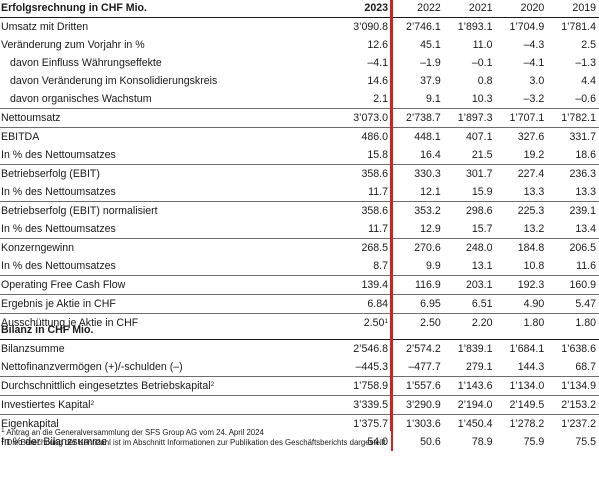 Image resolution: width=599 pixels, height=479 pixels. I want to click on table-row: In % der Bilanzsumme 54.0 50.6 78.9 75.9 75.5, so click(299, 442).